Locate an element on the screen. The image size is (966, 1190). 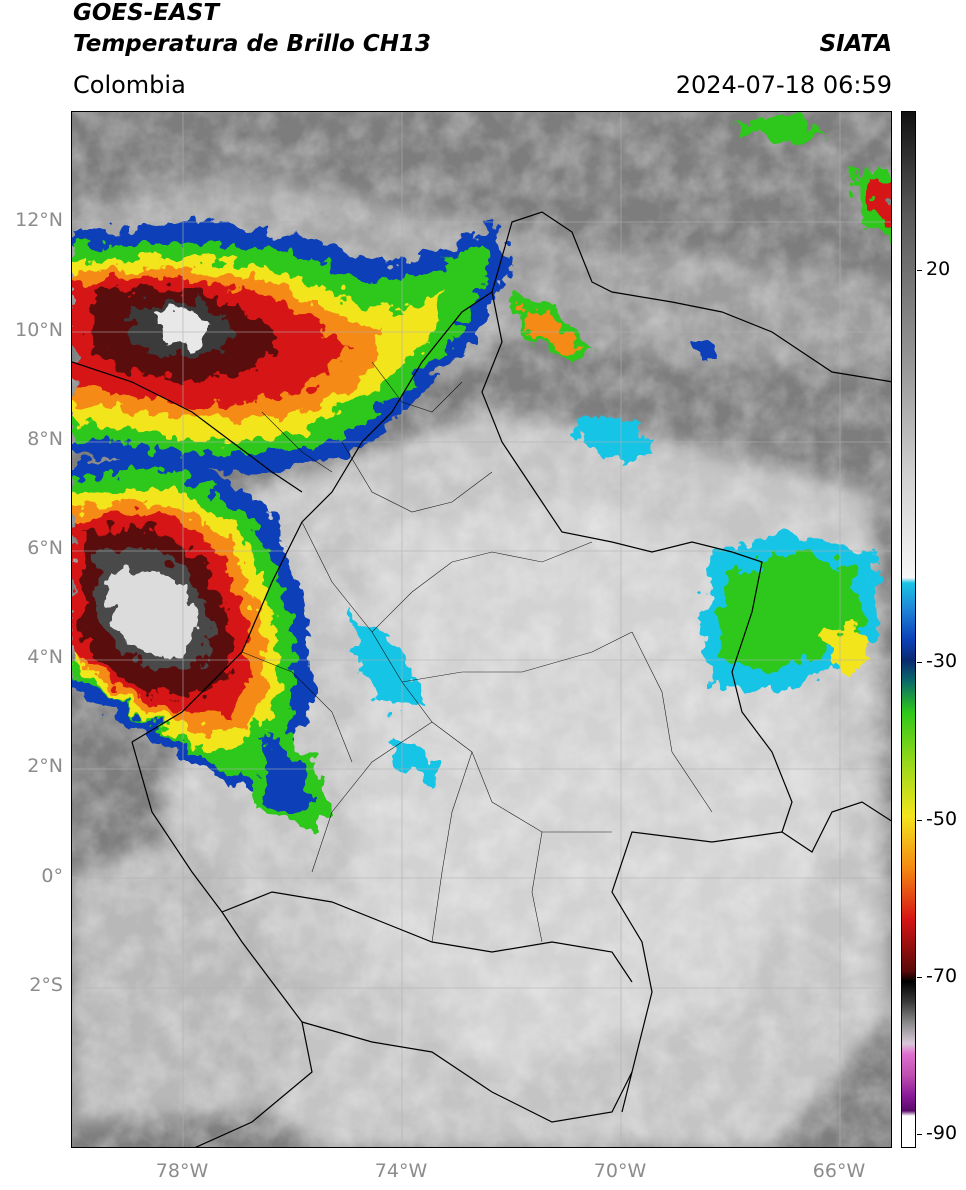
colorbar-tick-label: -50 is located at coordinates (942, 819).